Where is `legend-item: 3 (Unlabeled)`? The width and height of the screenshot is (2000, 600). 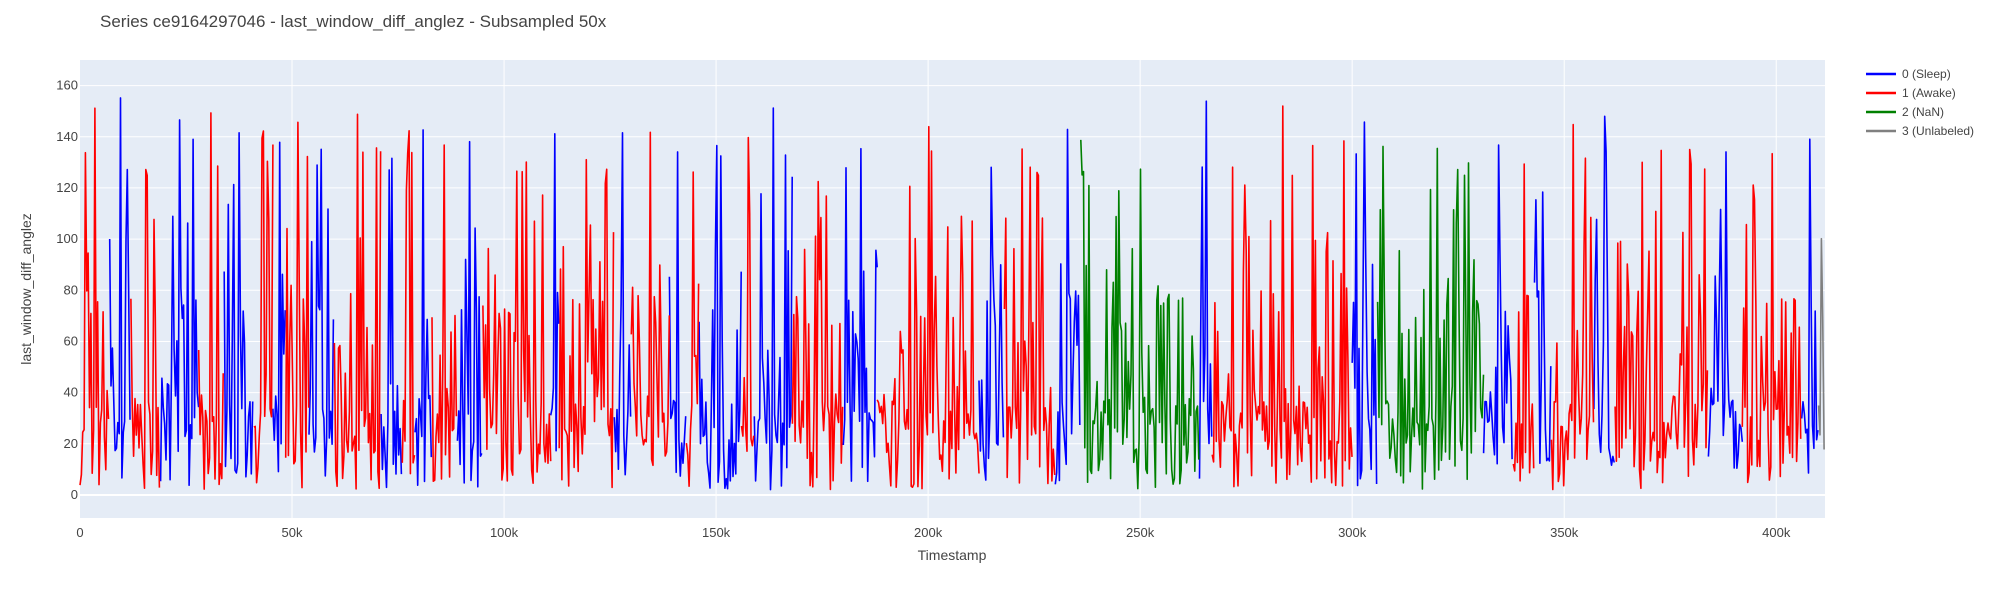
legend-item: 3 (Unlabeled) is located at coordinates (1920, 131).